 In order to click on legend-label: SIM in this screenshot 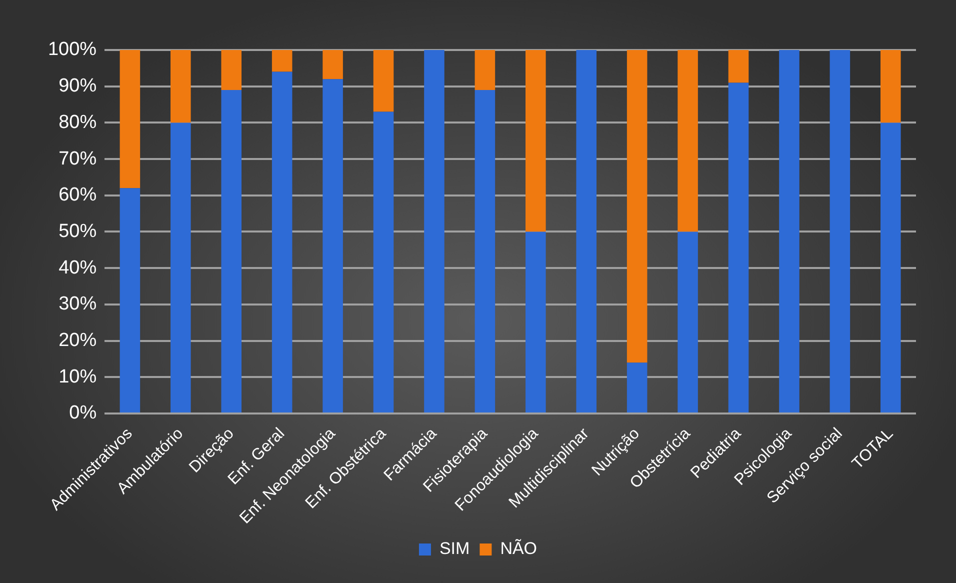, I will do `click(454, 548)`.